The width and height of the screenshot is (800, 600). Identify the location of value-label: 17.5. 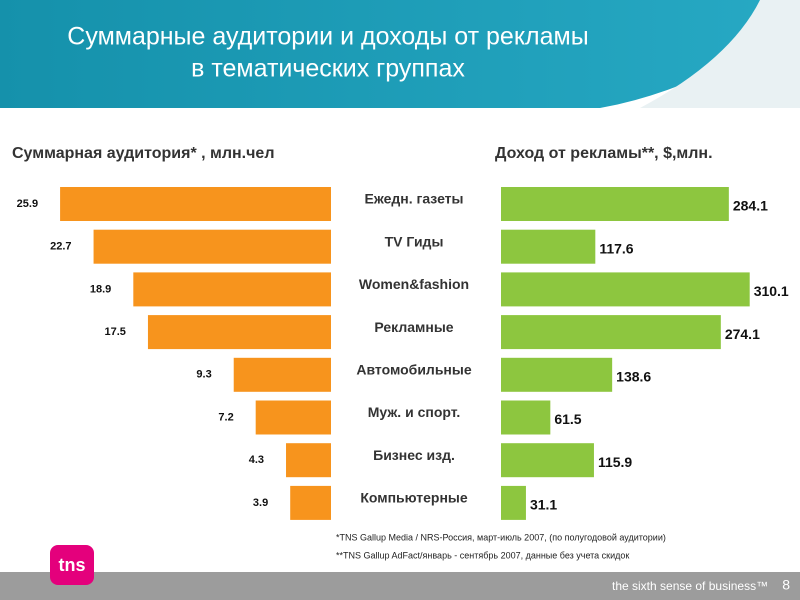
(115, 332).